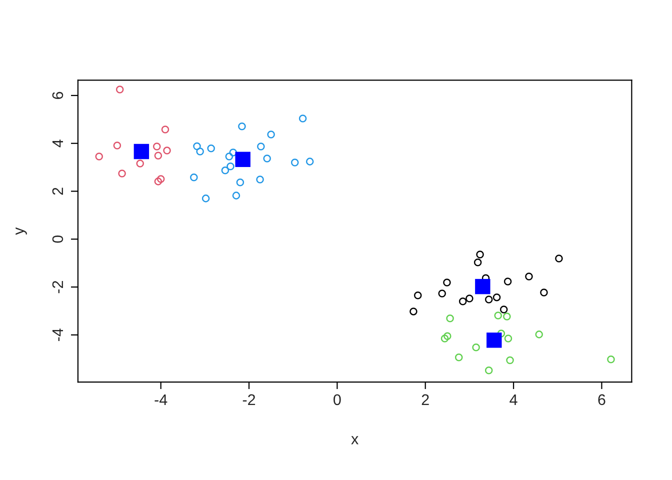 Image resolution: width=672 pixels, height=480 pixels. I want to click on y-axis-title: y, so click(21, 231).